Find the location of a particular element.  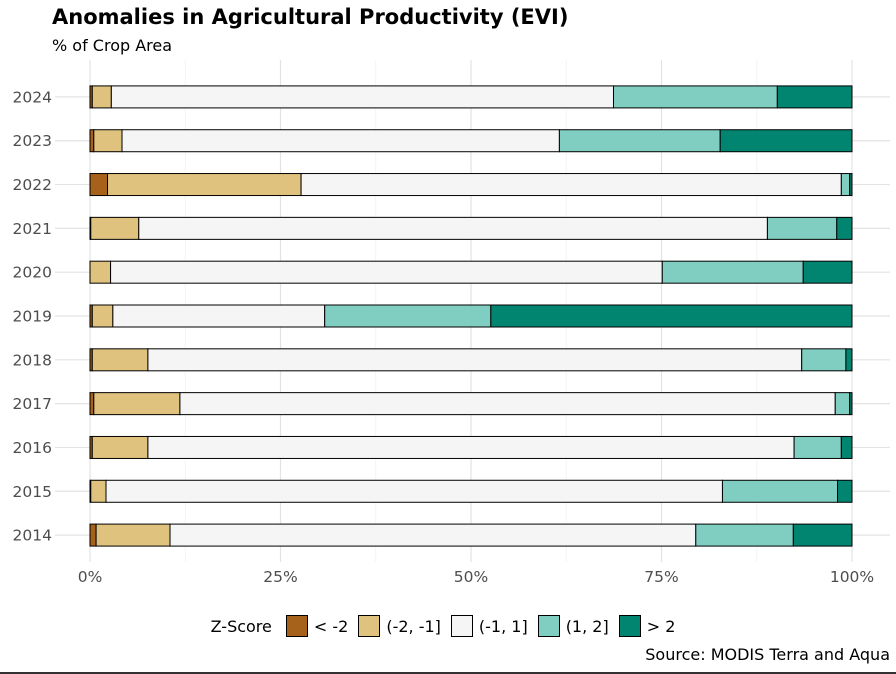

legend-item: (-2, -1] is located at coordinates (399, 626).